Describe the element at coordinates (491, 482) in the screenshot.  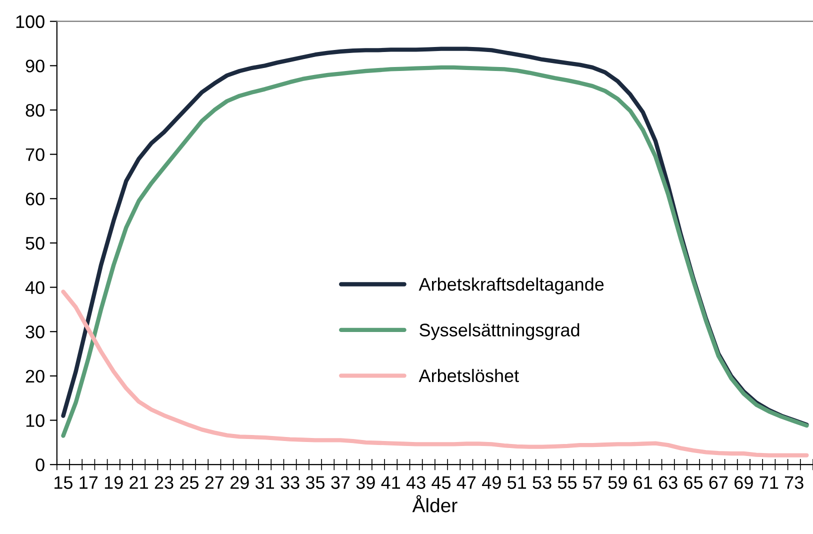
I see `x-tick-label: 49` at that location.